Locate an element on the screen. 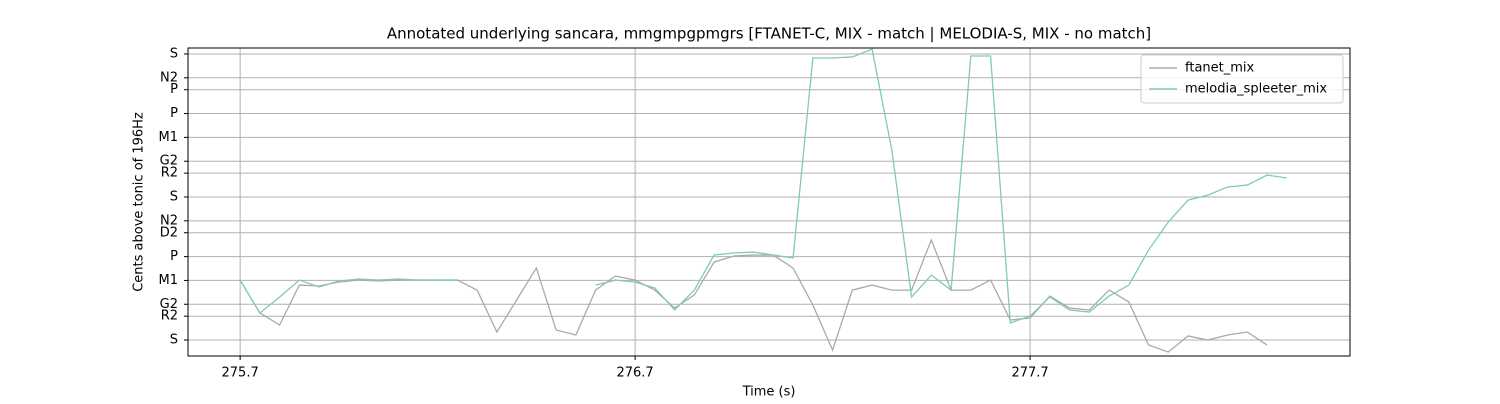 The image size is (1500, 404). x-tick-label: 277.7 is located at coordinates (1029, 373).